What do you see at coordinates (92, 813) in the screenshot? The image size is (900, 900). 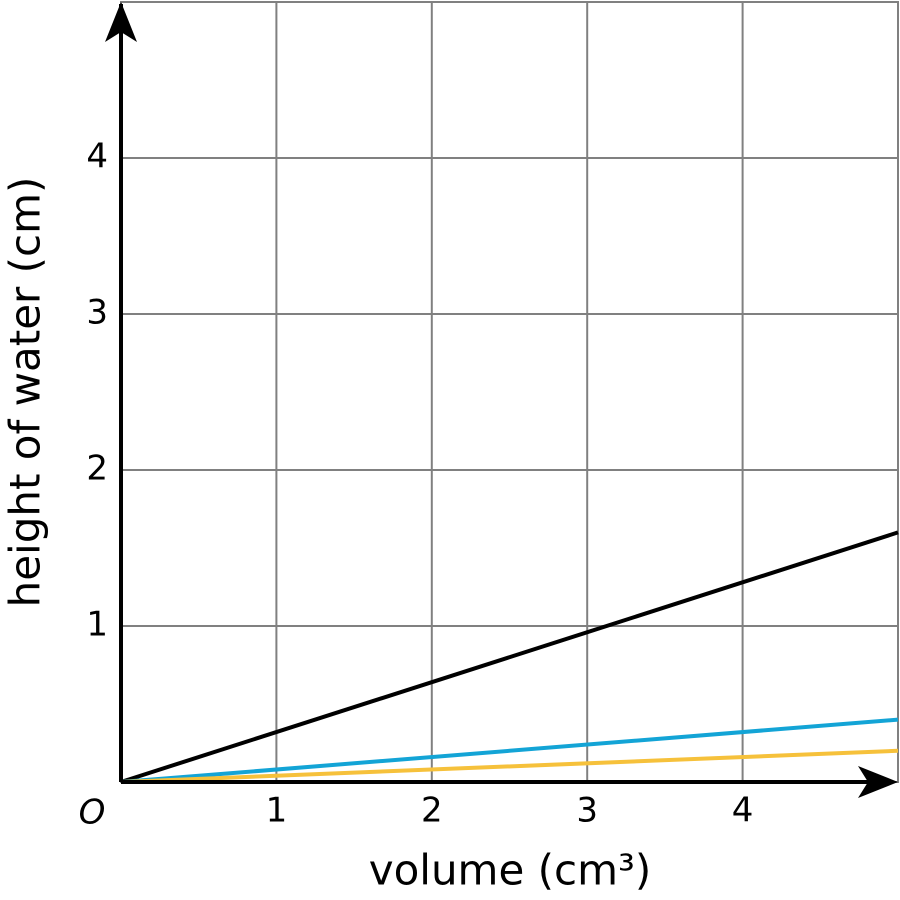 I see `origin-label: O` at bounding box center [92, 813].